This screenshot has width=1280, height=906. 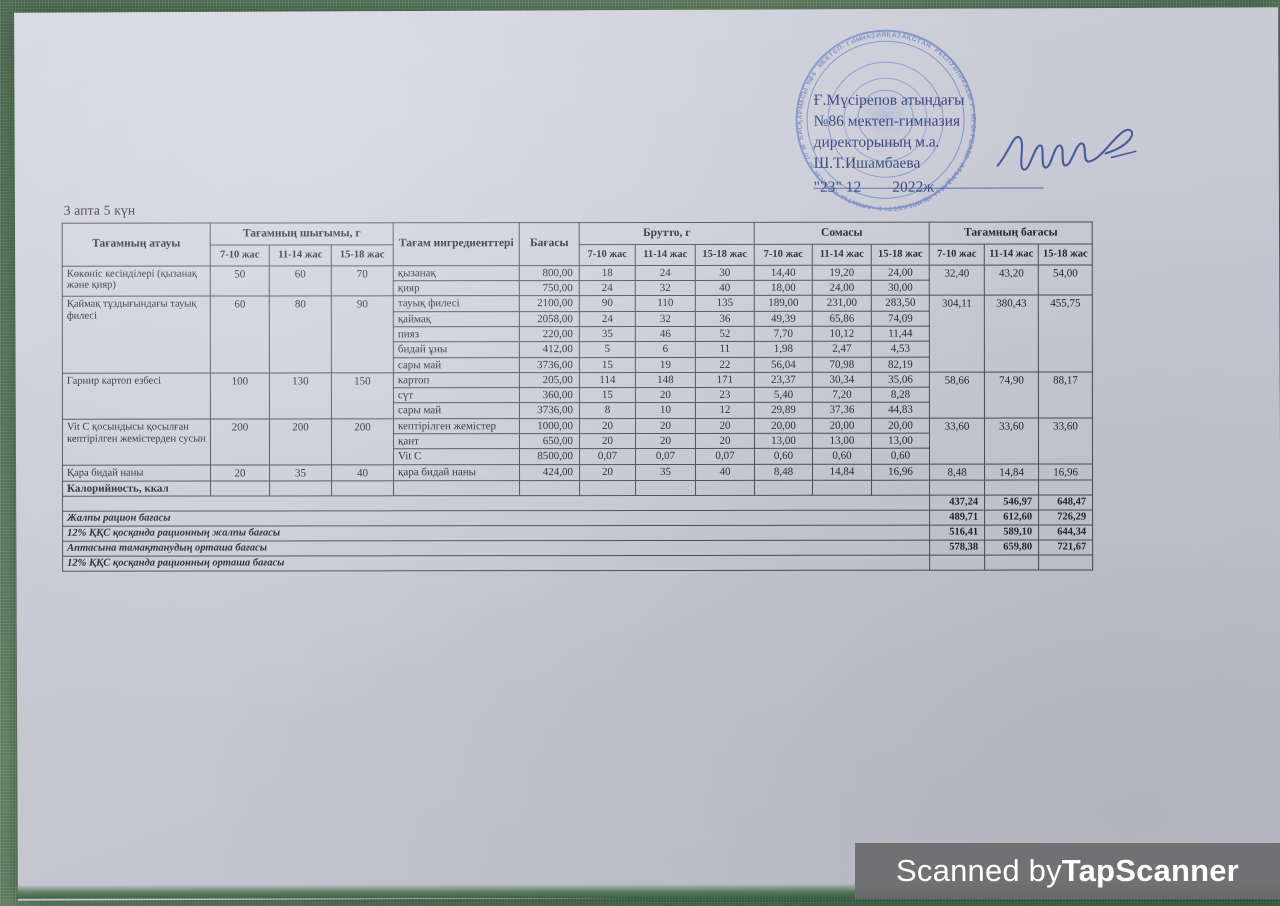 What do you see at coordinates (957, 333) in the screenshot?
I see `cell-dish-price-age1: 304,11` at bounding box center [957, 333].